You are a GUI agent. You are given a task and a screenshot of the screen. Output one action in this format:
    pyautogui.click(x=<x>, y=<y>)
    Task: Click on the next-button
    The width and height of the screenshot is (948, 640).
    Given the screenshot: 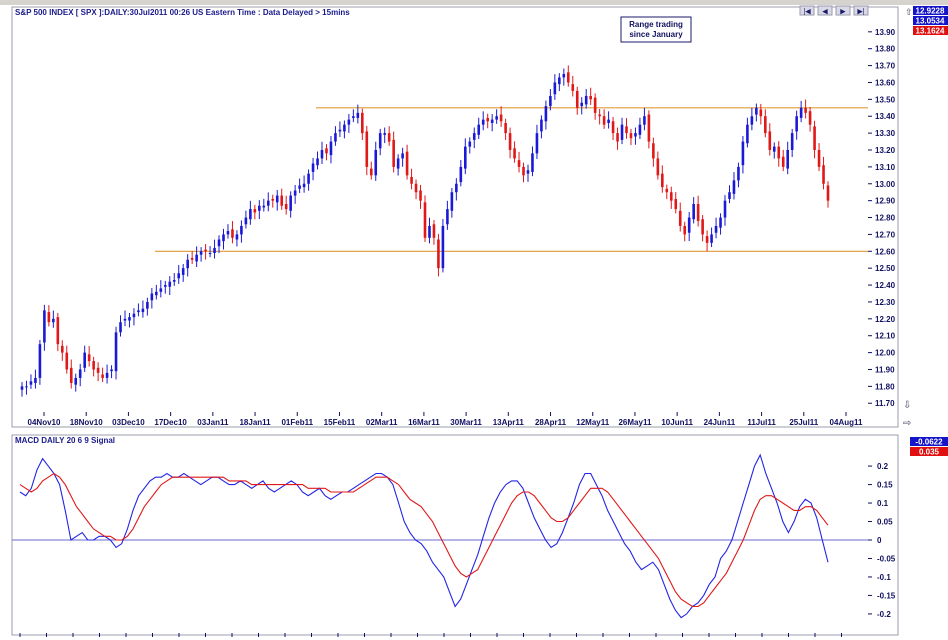 What is the action you would take?
    pyautogui.click(x=843, y=10)
    